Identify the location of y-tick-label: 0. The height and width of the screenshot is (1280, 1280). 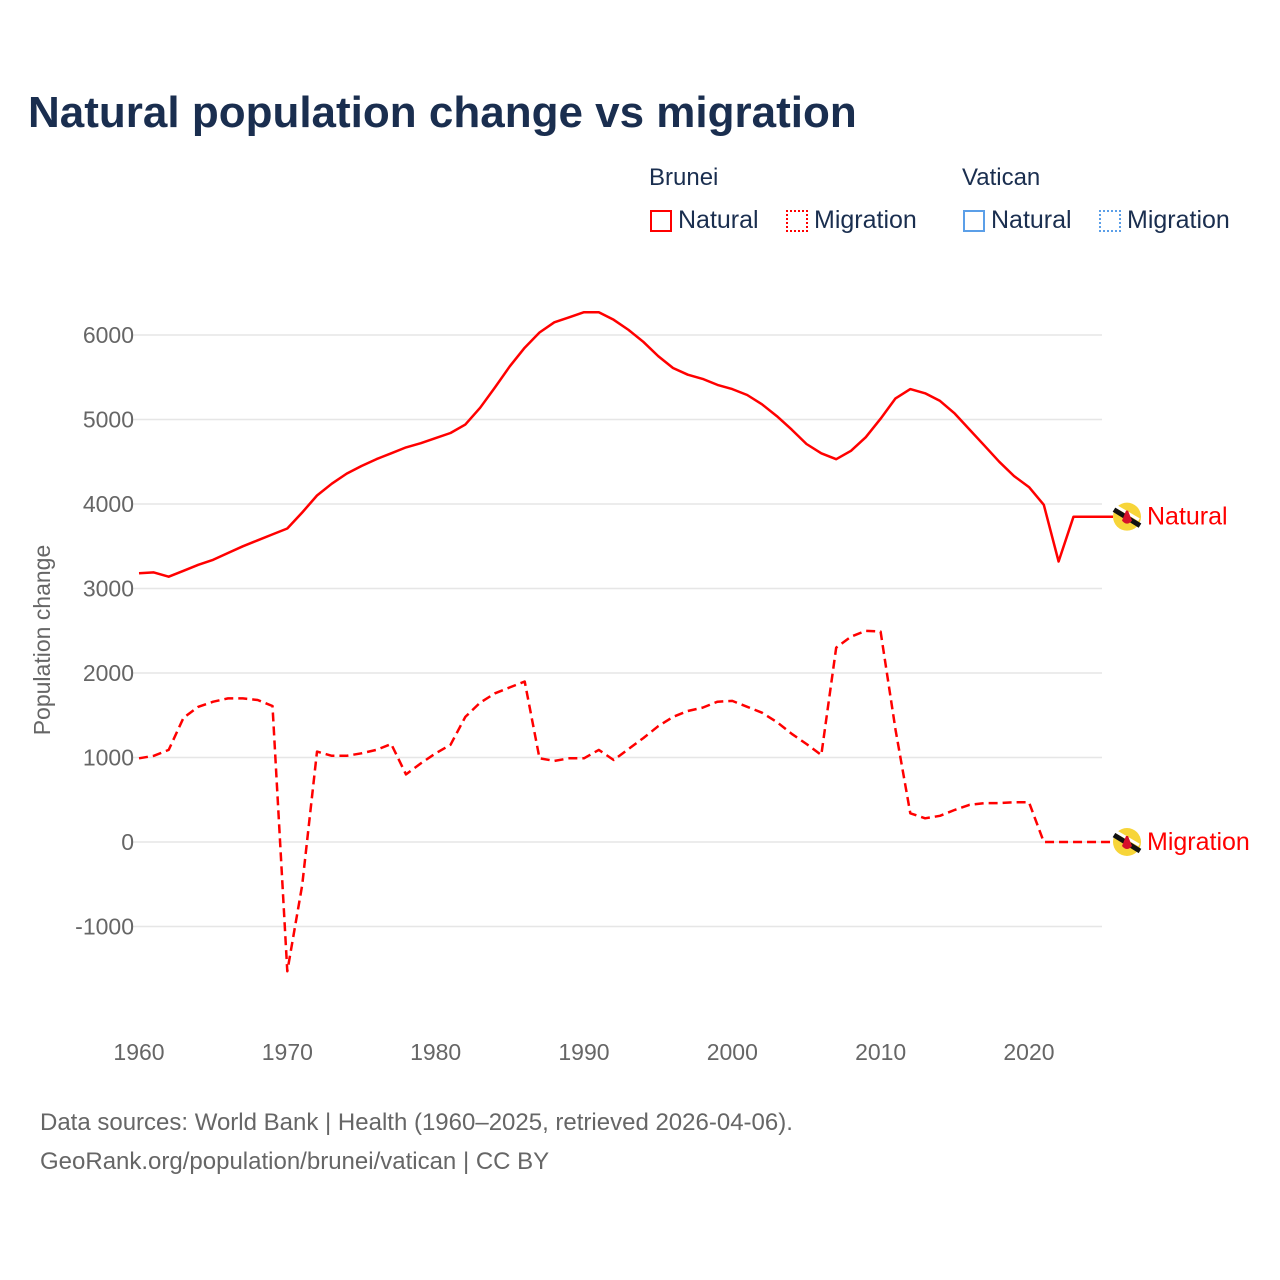
(127, 842).